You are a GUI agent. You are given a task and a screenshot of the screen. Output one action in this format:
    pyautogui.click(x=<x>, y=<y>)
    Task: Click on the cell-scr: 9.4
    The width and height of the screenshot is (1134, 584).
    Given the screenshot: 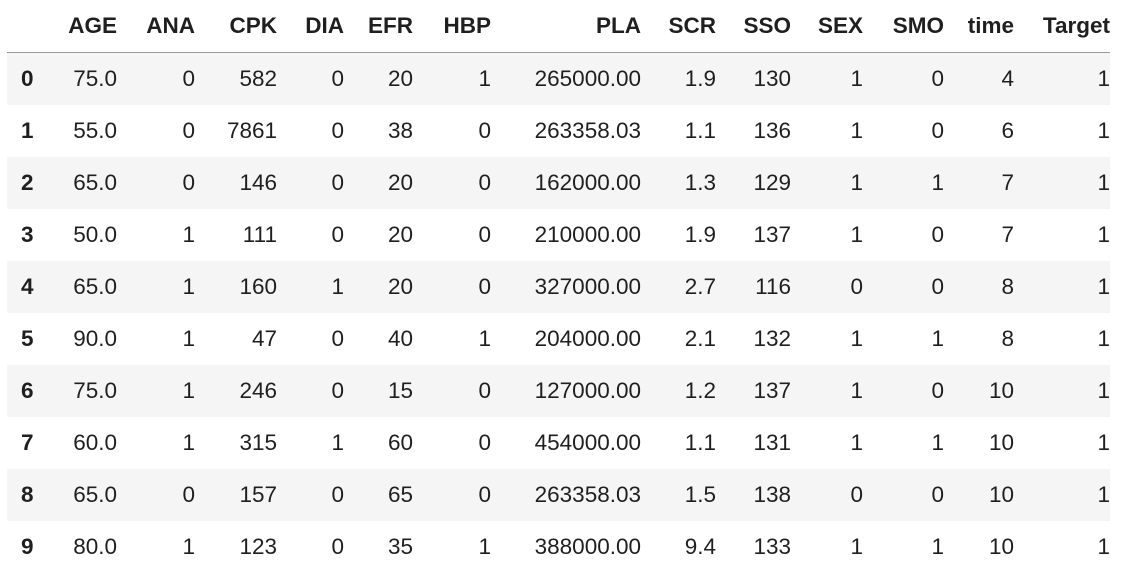 What is the action you would take?
    pyautogui.click(x=700, y=546)
    